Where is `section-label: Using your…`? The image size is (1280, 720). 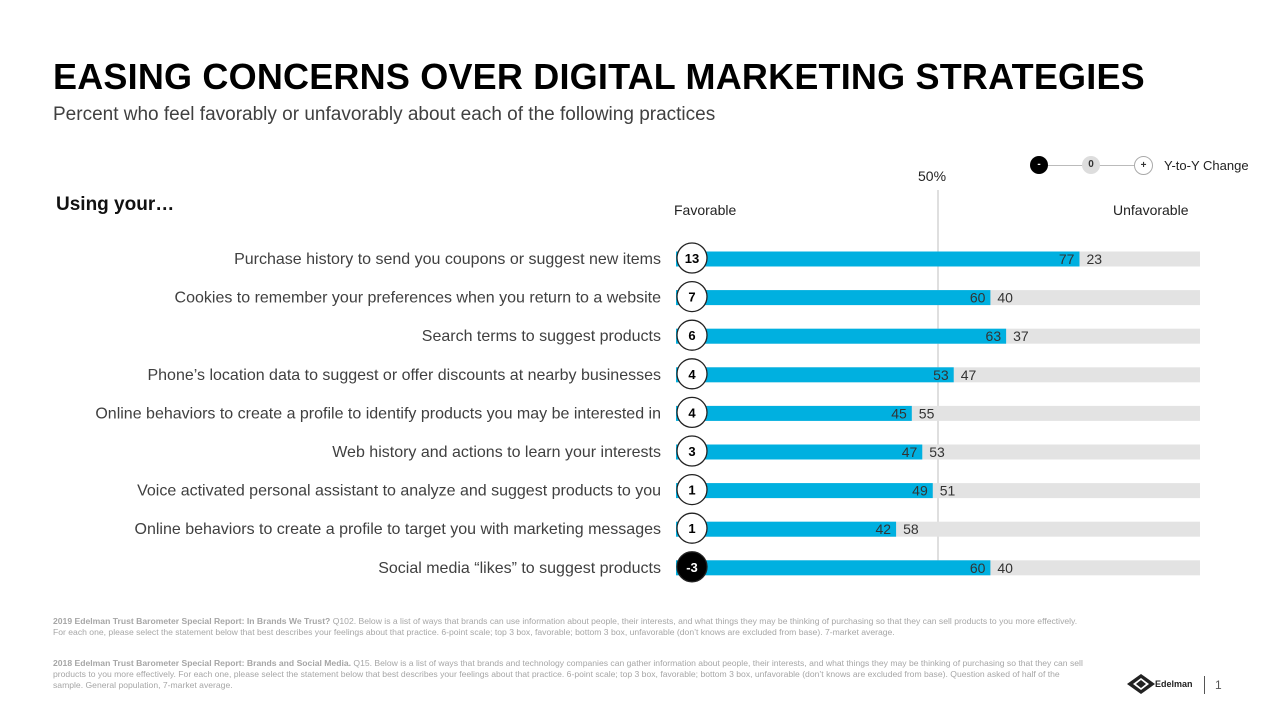
section-label: Using your… is located at coordinates (115, 204).